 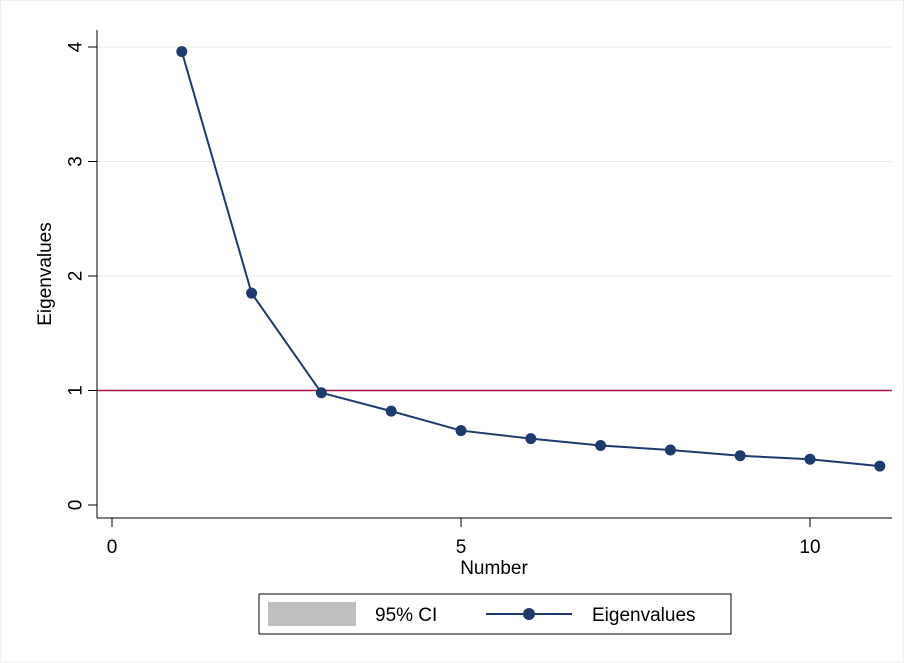 What do you see at coordinates (461, 547) in the screenshot?
I see `x-tick-label: 5` at bounding box center [461, 547].